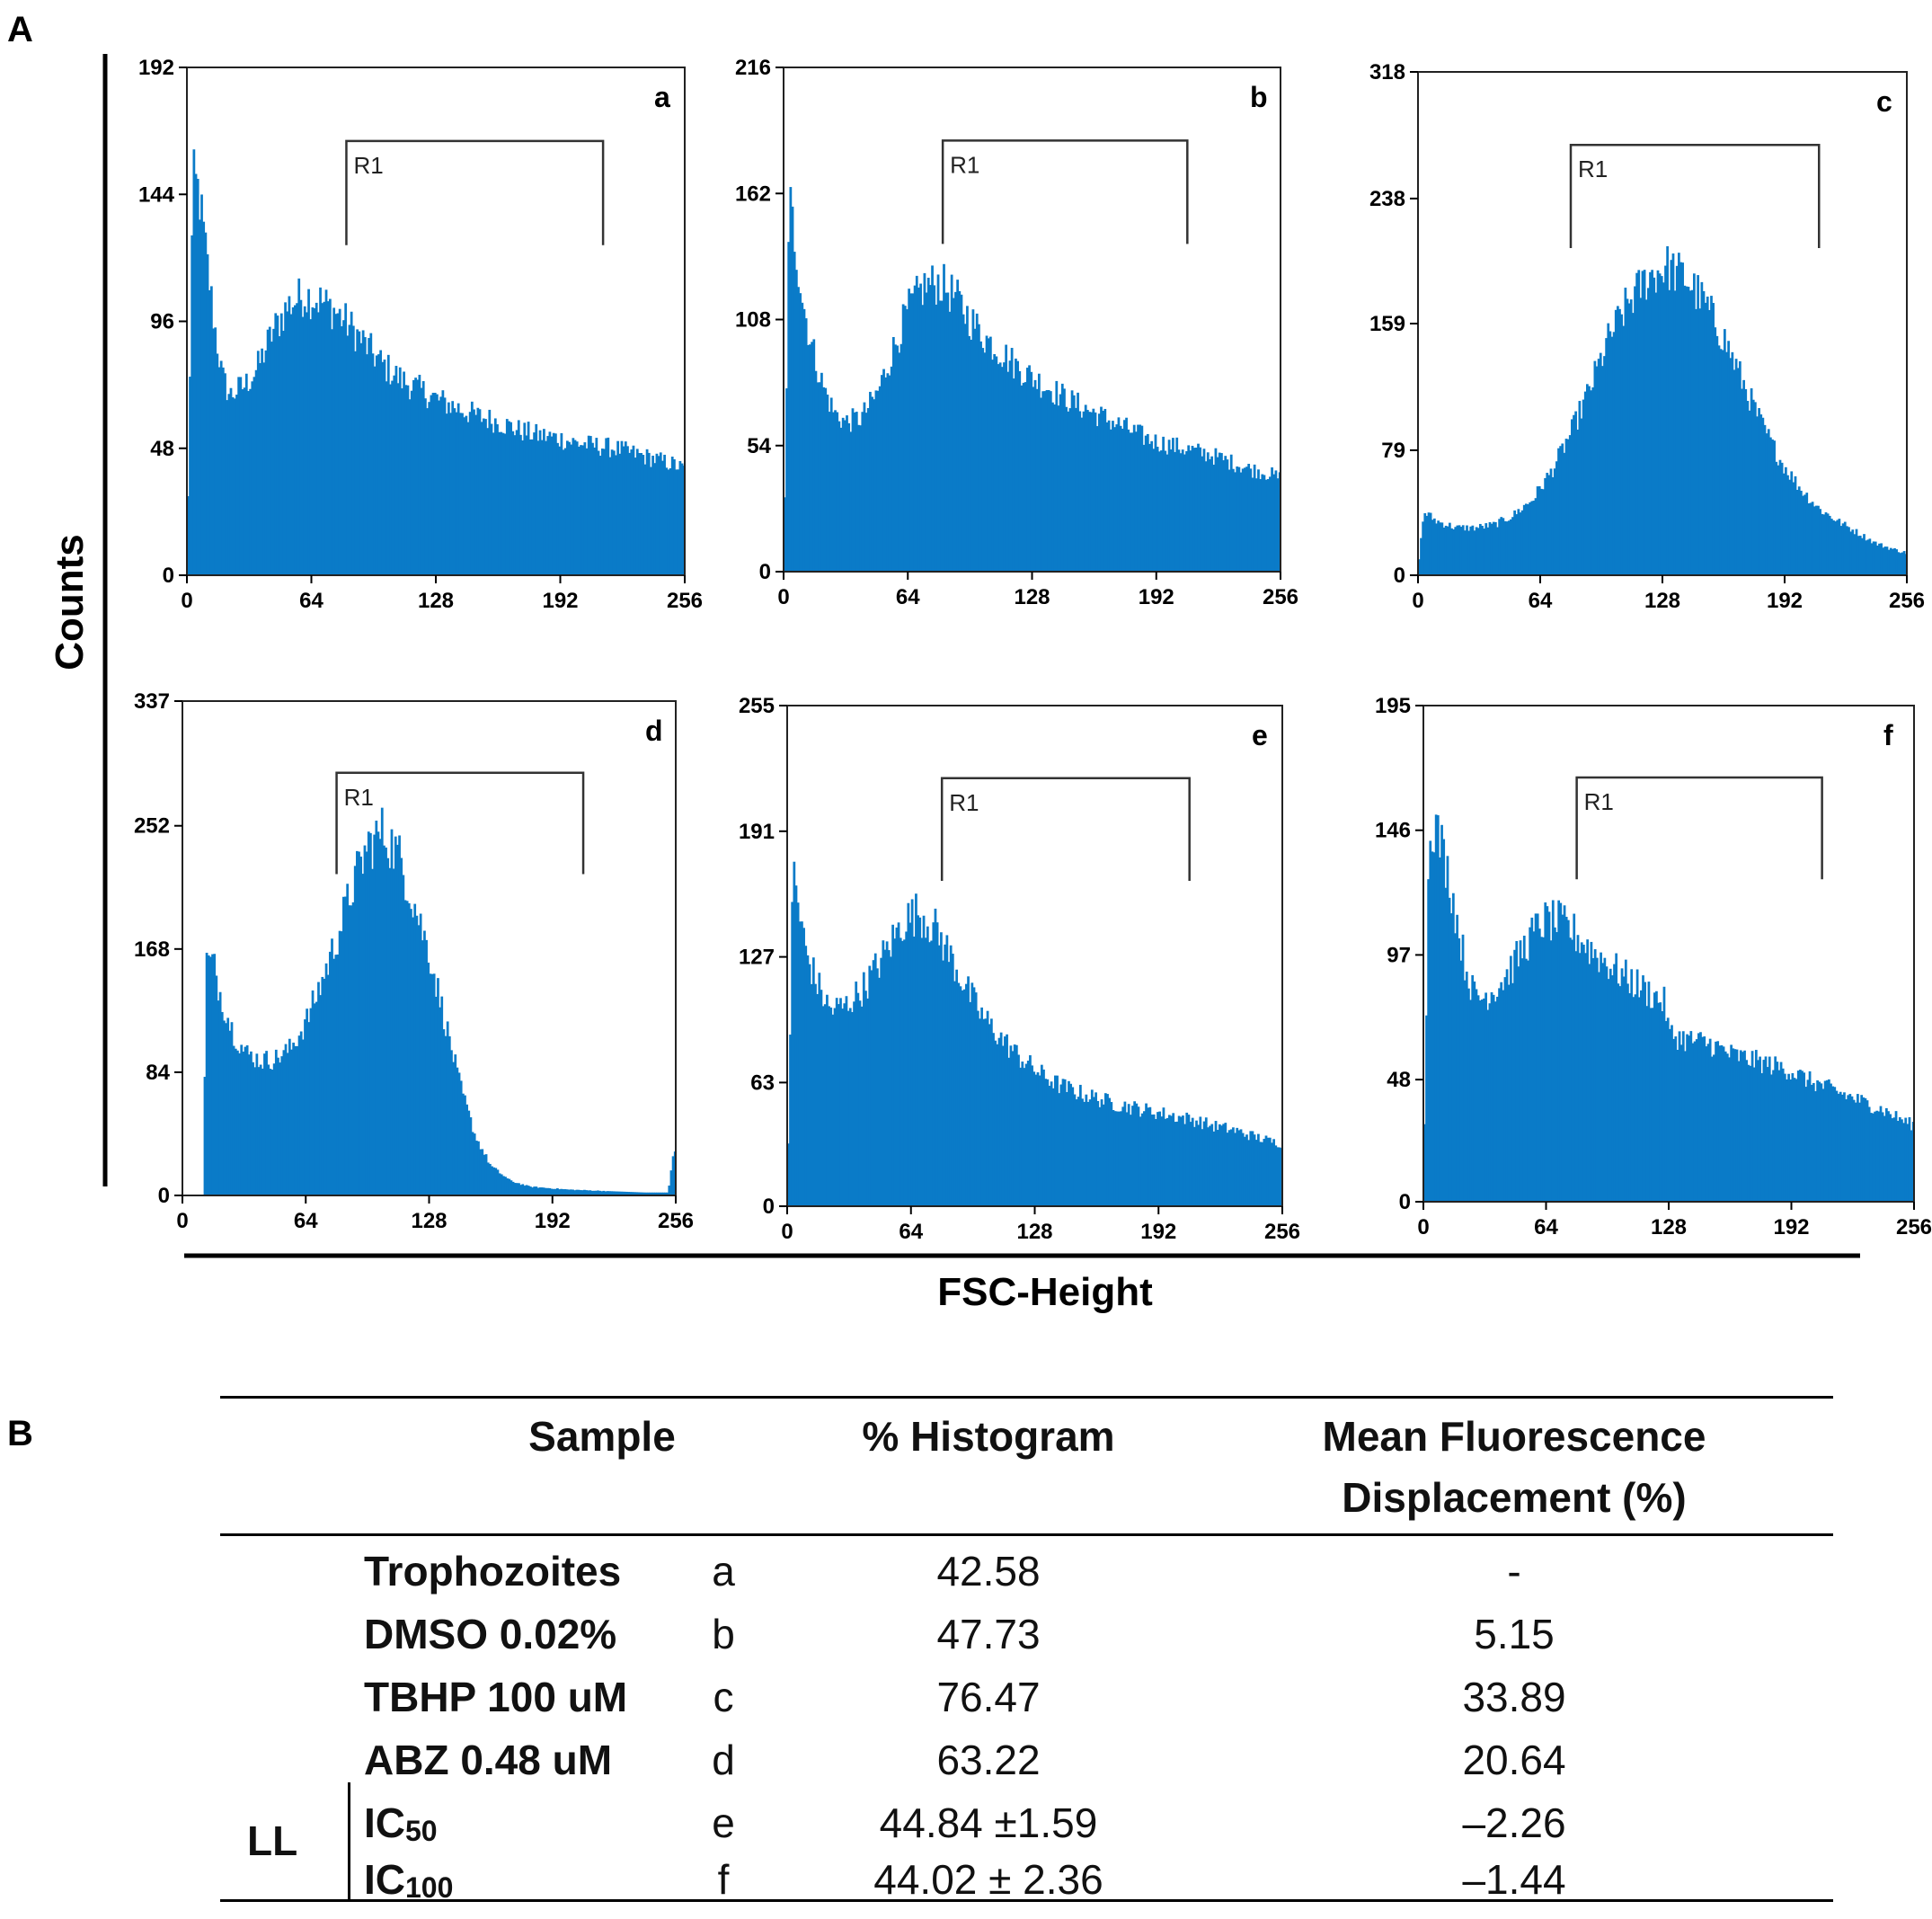 This screenshot has width=1932, height=1919. Describe the element at coordinates (988, 1760) in the screenshot. I see `row-histogram-value: 63.22` at that location.